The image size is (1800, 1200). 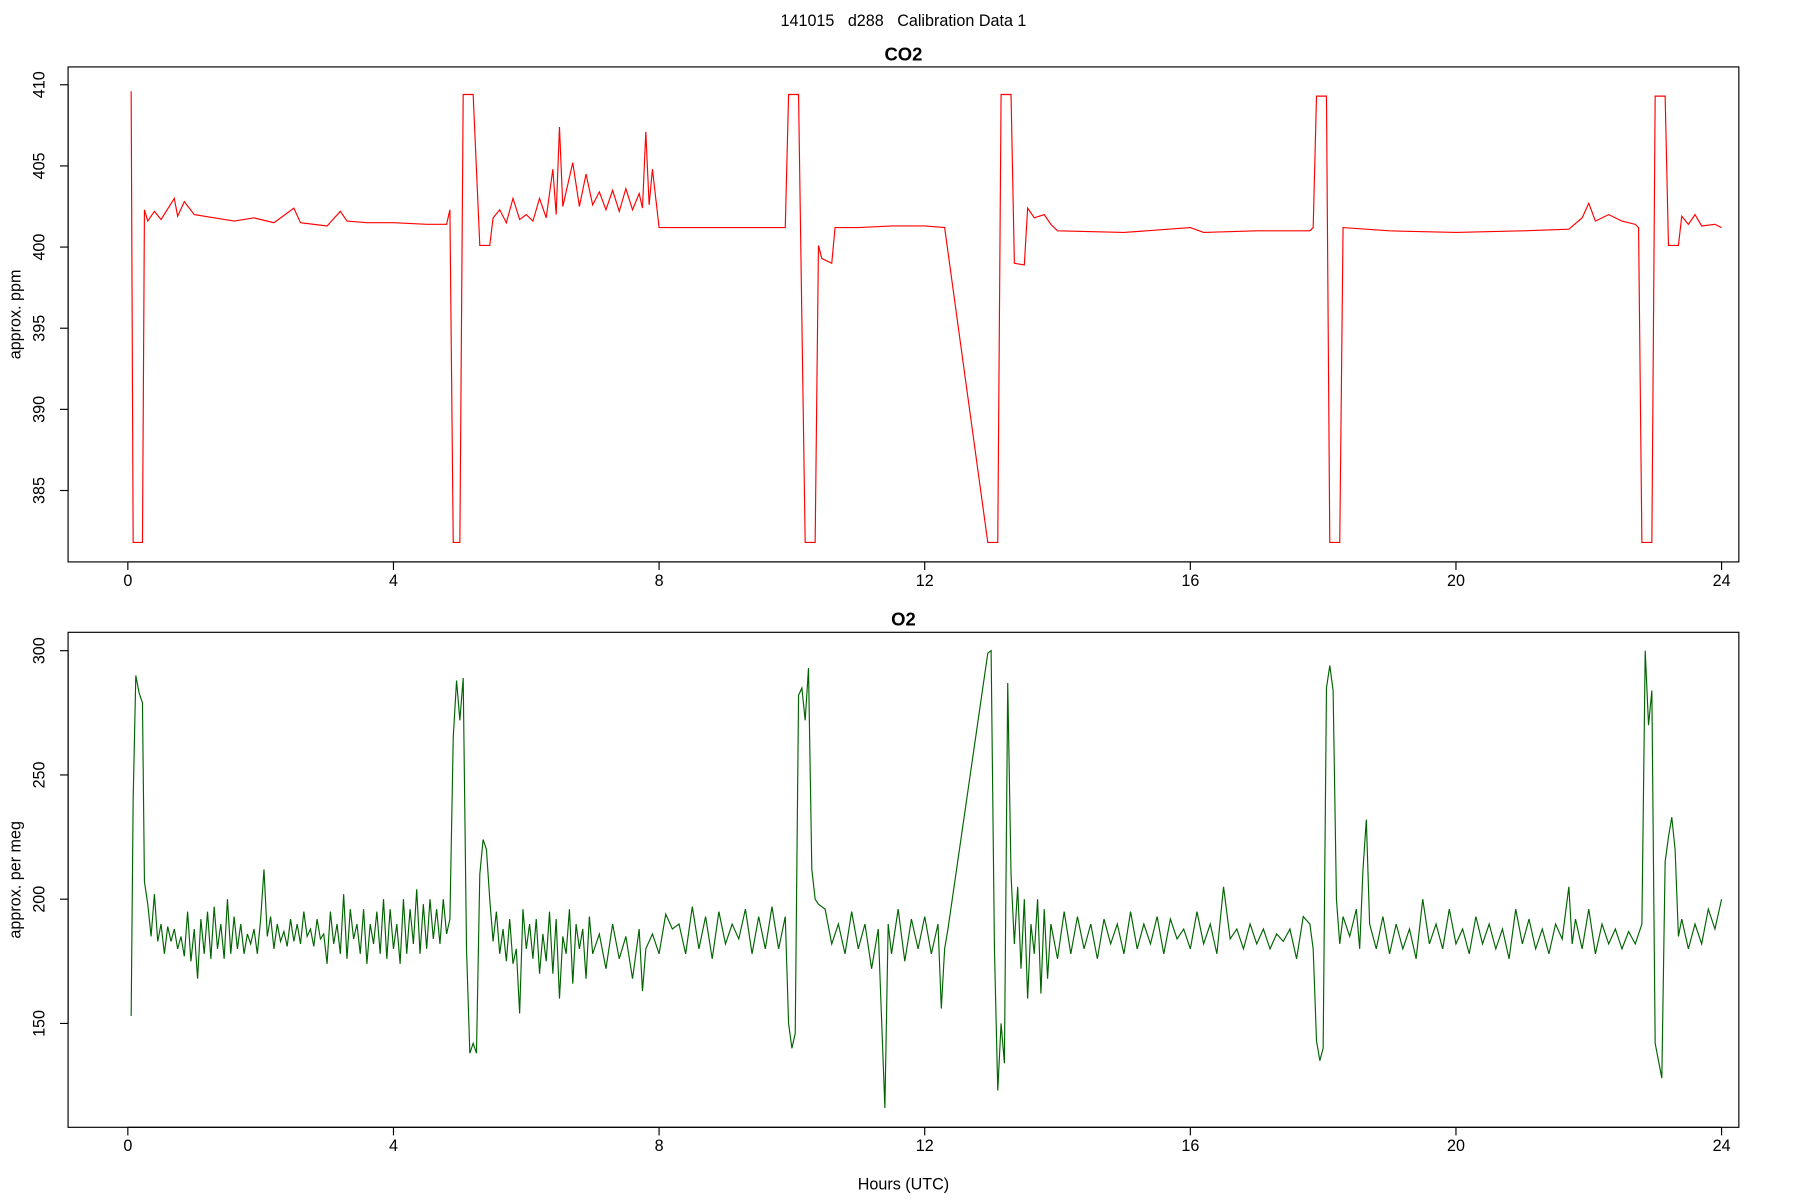 I want to click on y-tick-label: 400, so click(x=40, y=247).